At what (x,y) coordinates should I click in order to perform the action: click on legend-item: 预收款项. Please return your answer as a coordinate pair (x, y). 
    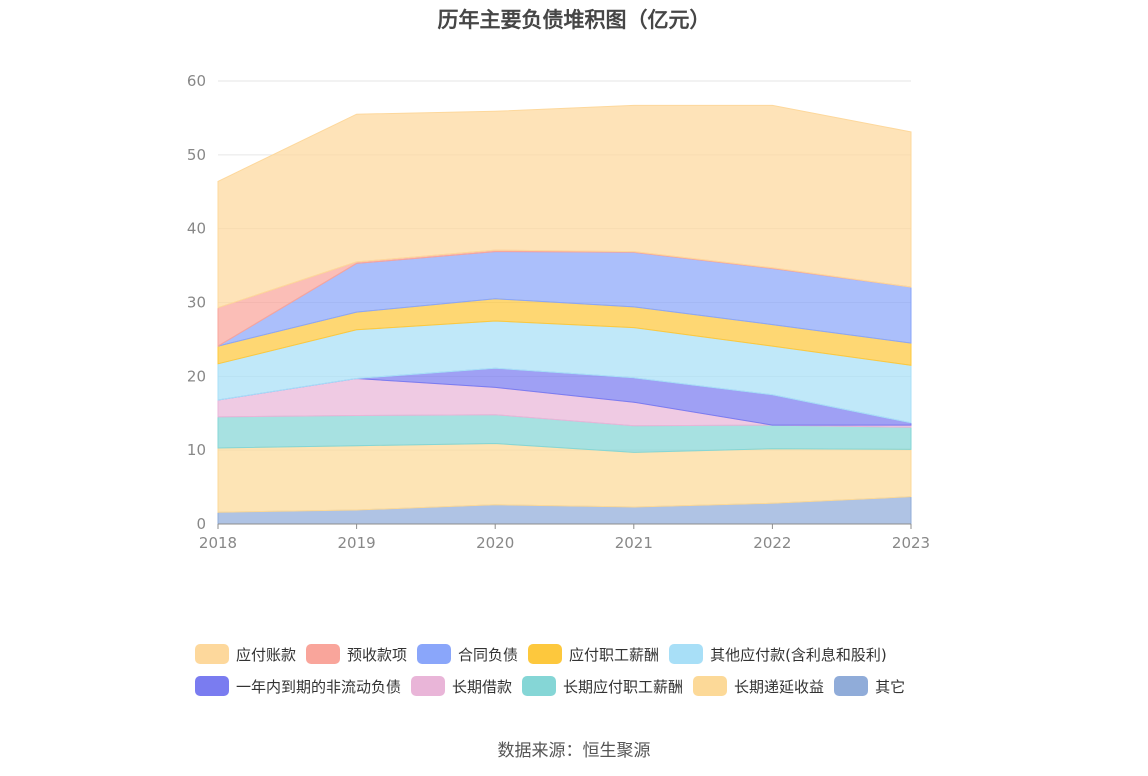
    Looking at the image, I should click on (356, 654).